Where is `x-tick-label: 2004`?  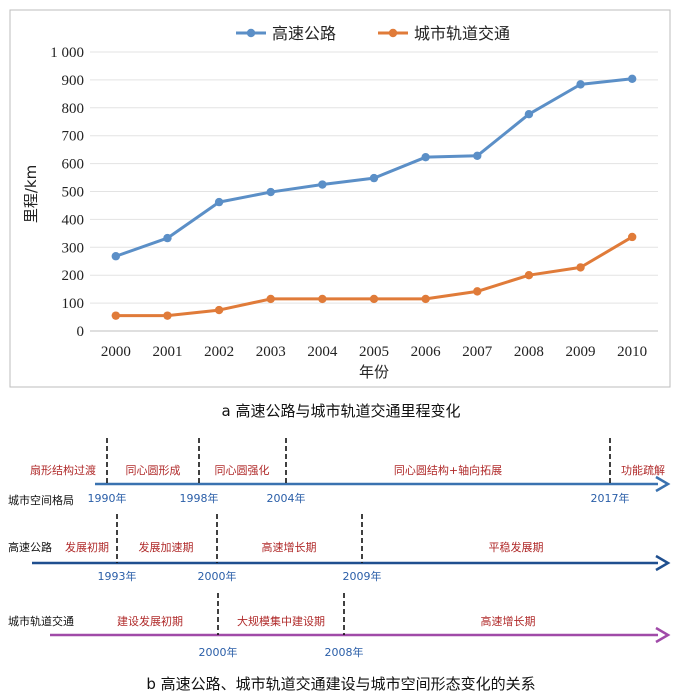 x-tick-label: 2004 is located at coordinates (322, 352).